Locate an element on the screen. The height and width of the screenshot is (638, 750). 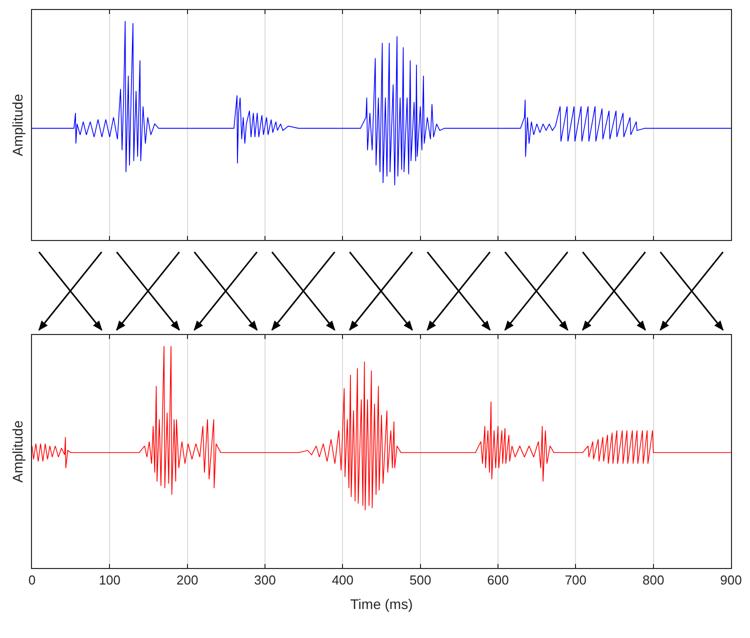
x-tick-label: 800 is located at coordinates (653, 580).